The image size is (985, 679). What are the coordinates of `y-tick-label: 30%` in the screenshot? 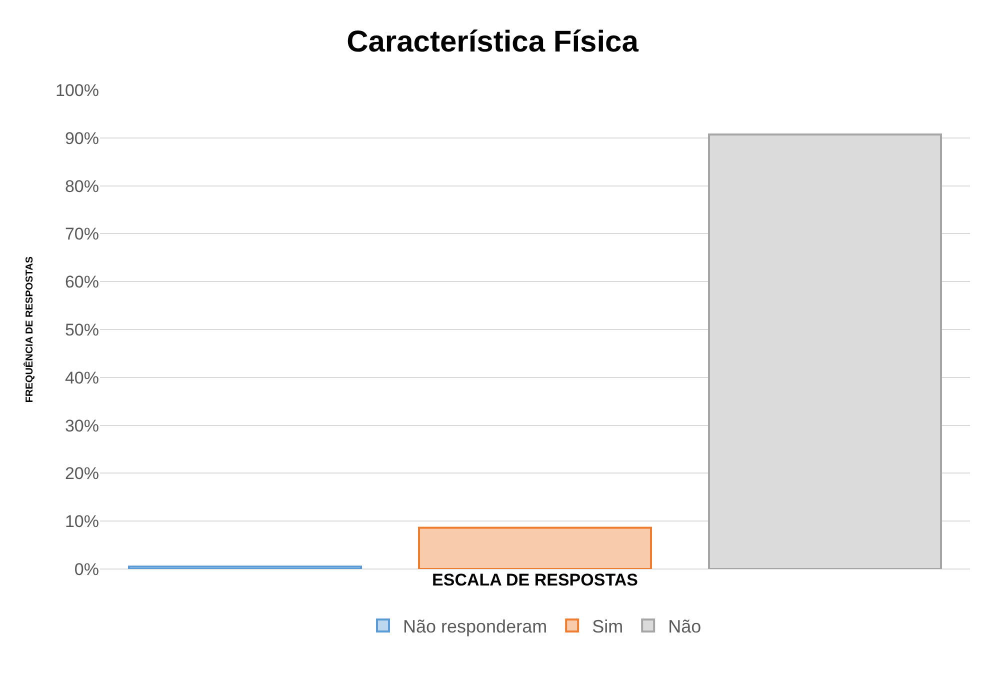 It's located at (81, 426).